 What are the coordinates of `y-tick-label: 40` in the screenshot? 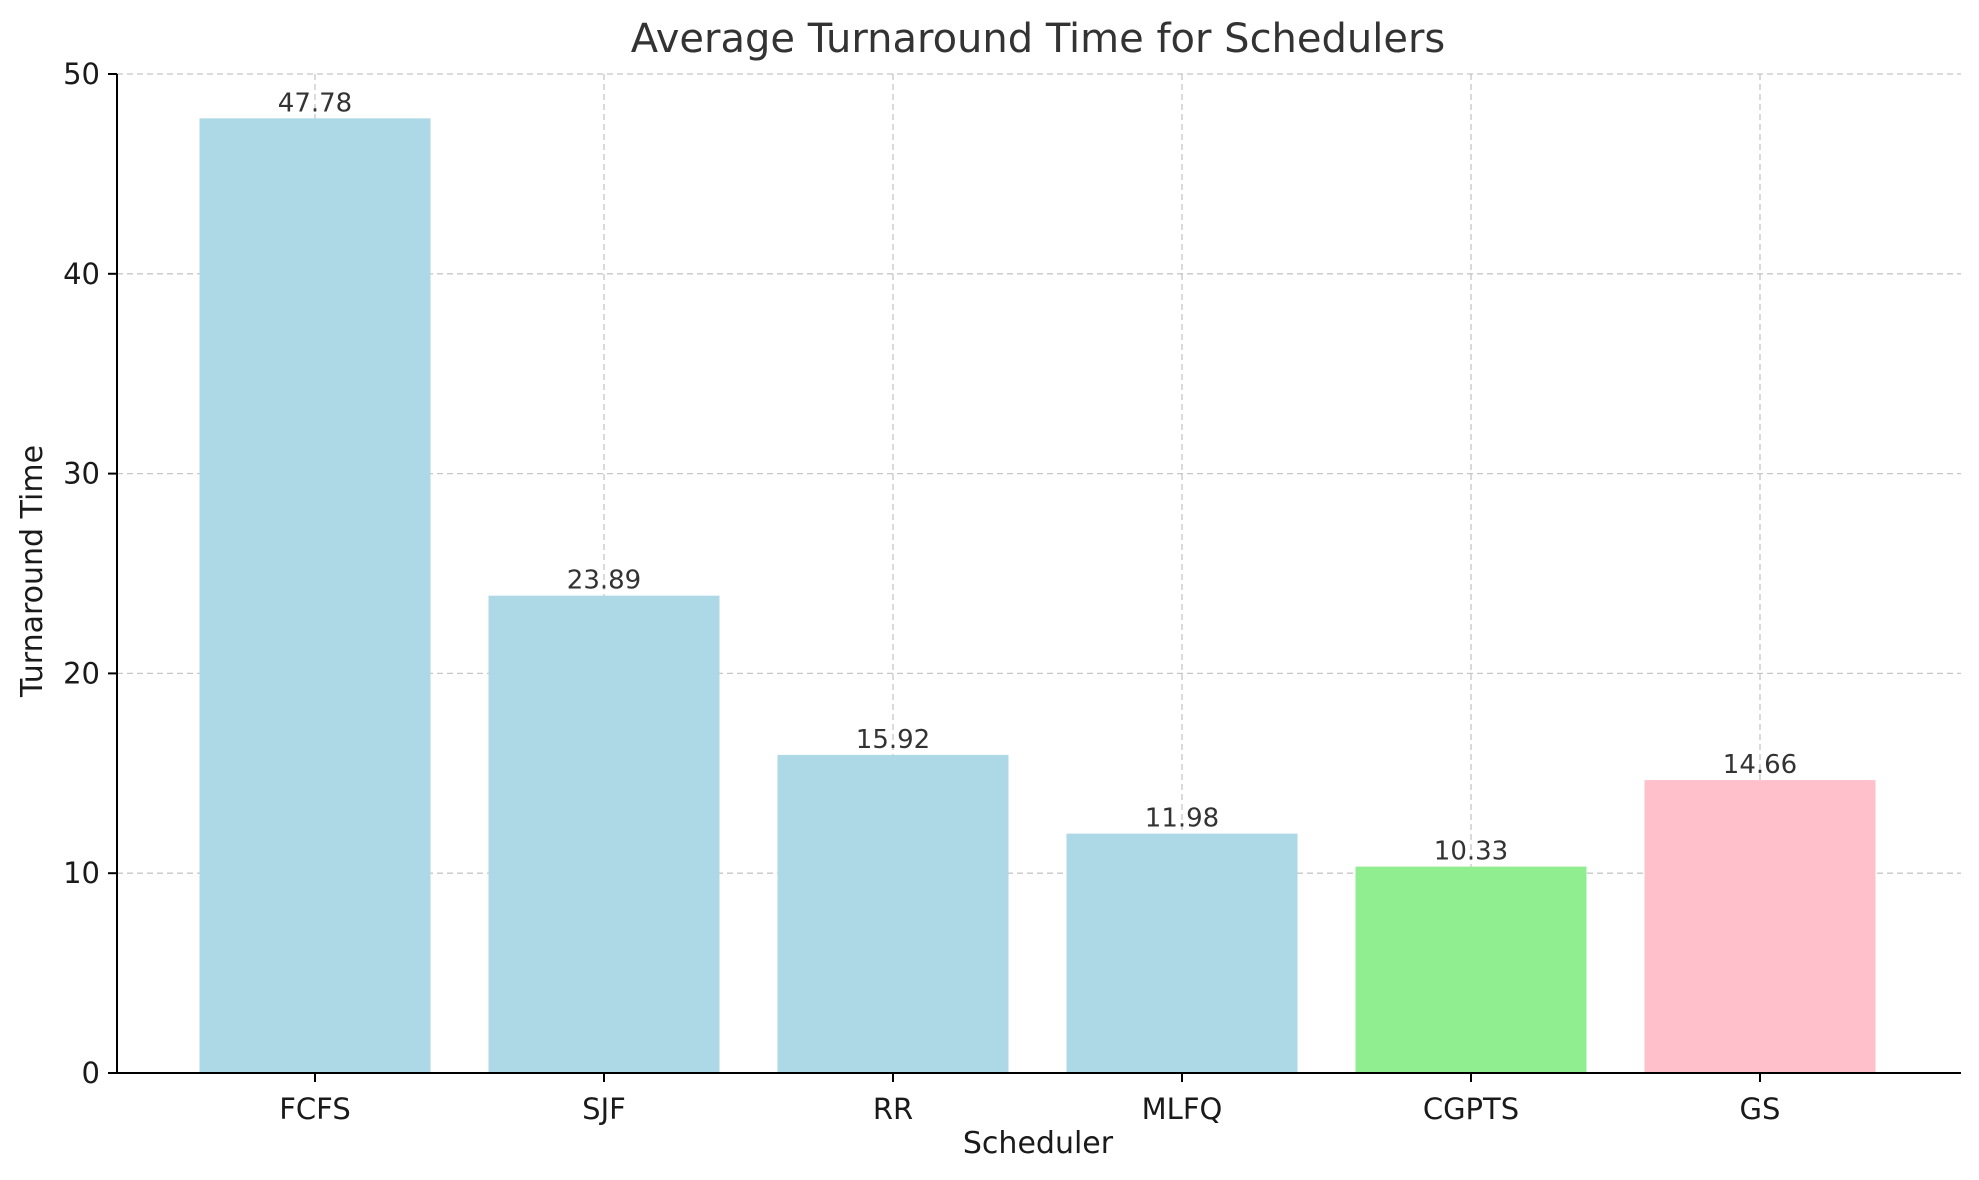 It's located at (81, 274).